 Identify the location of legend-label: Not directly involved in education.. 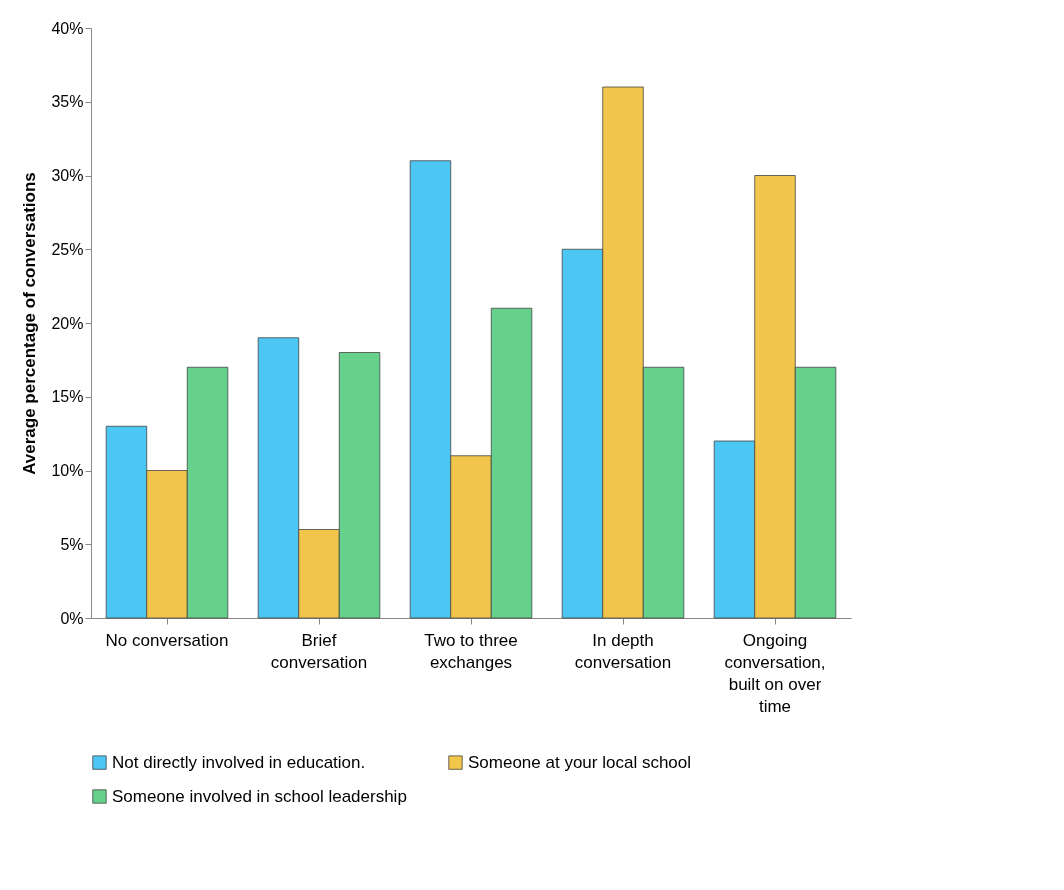
(239, 762).